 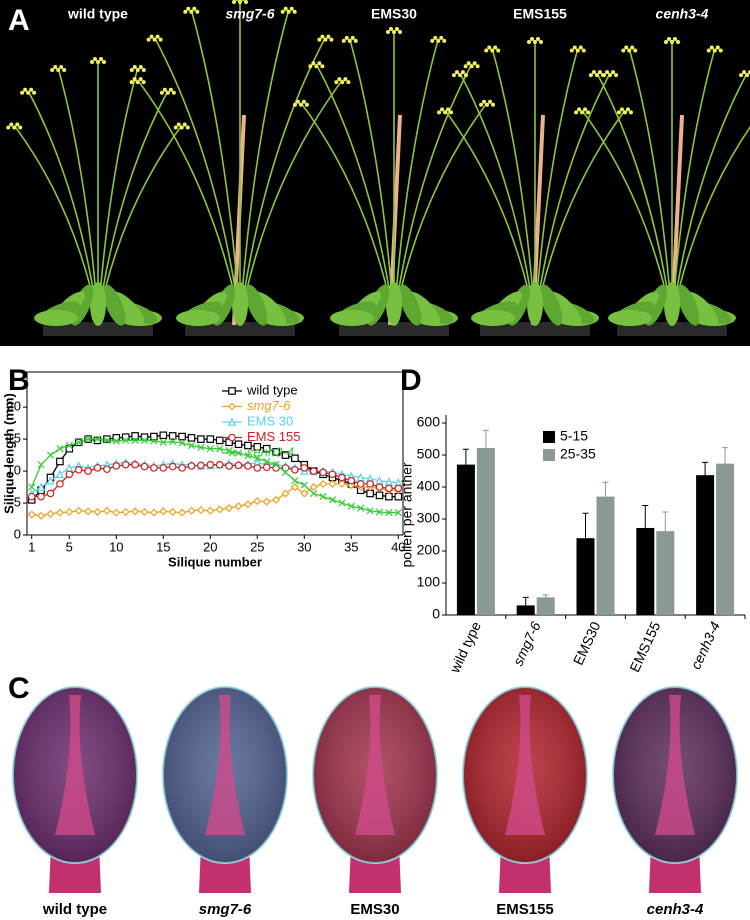 What do you see at coordinates (116, 546) in the screenshot?
I see `x-tick-label: 10` at bounding box center [116, 546].